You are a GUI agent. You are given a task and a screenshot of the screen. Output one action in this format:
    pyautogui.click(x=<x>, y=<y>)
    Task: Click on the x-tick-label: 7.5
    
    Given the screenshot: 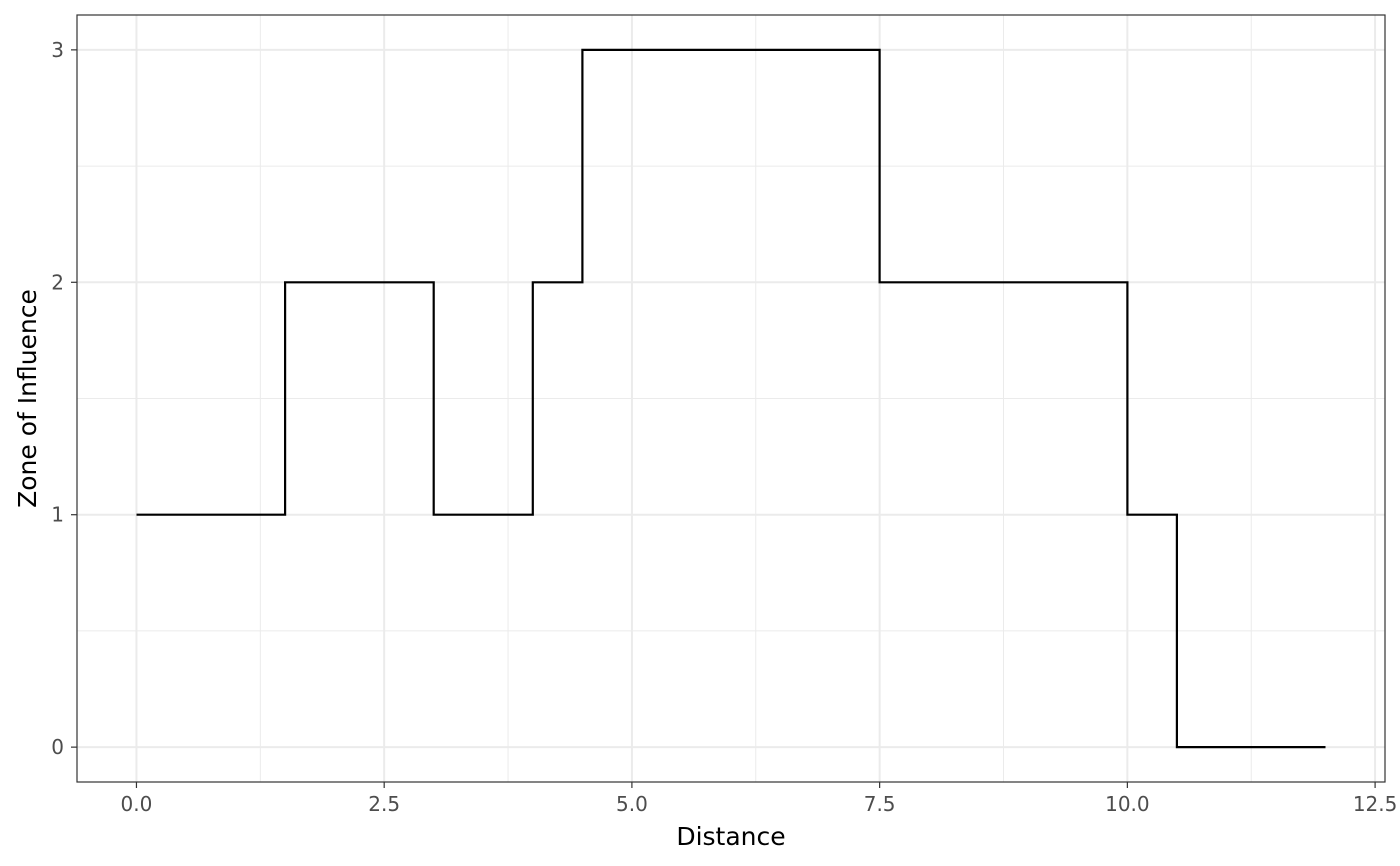 What is the action you would take?
    pyautogui.click(x=880, y=804)
    